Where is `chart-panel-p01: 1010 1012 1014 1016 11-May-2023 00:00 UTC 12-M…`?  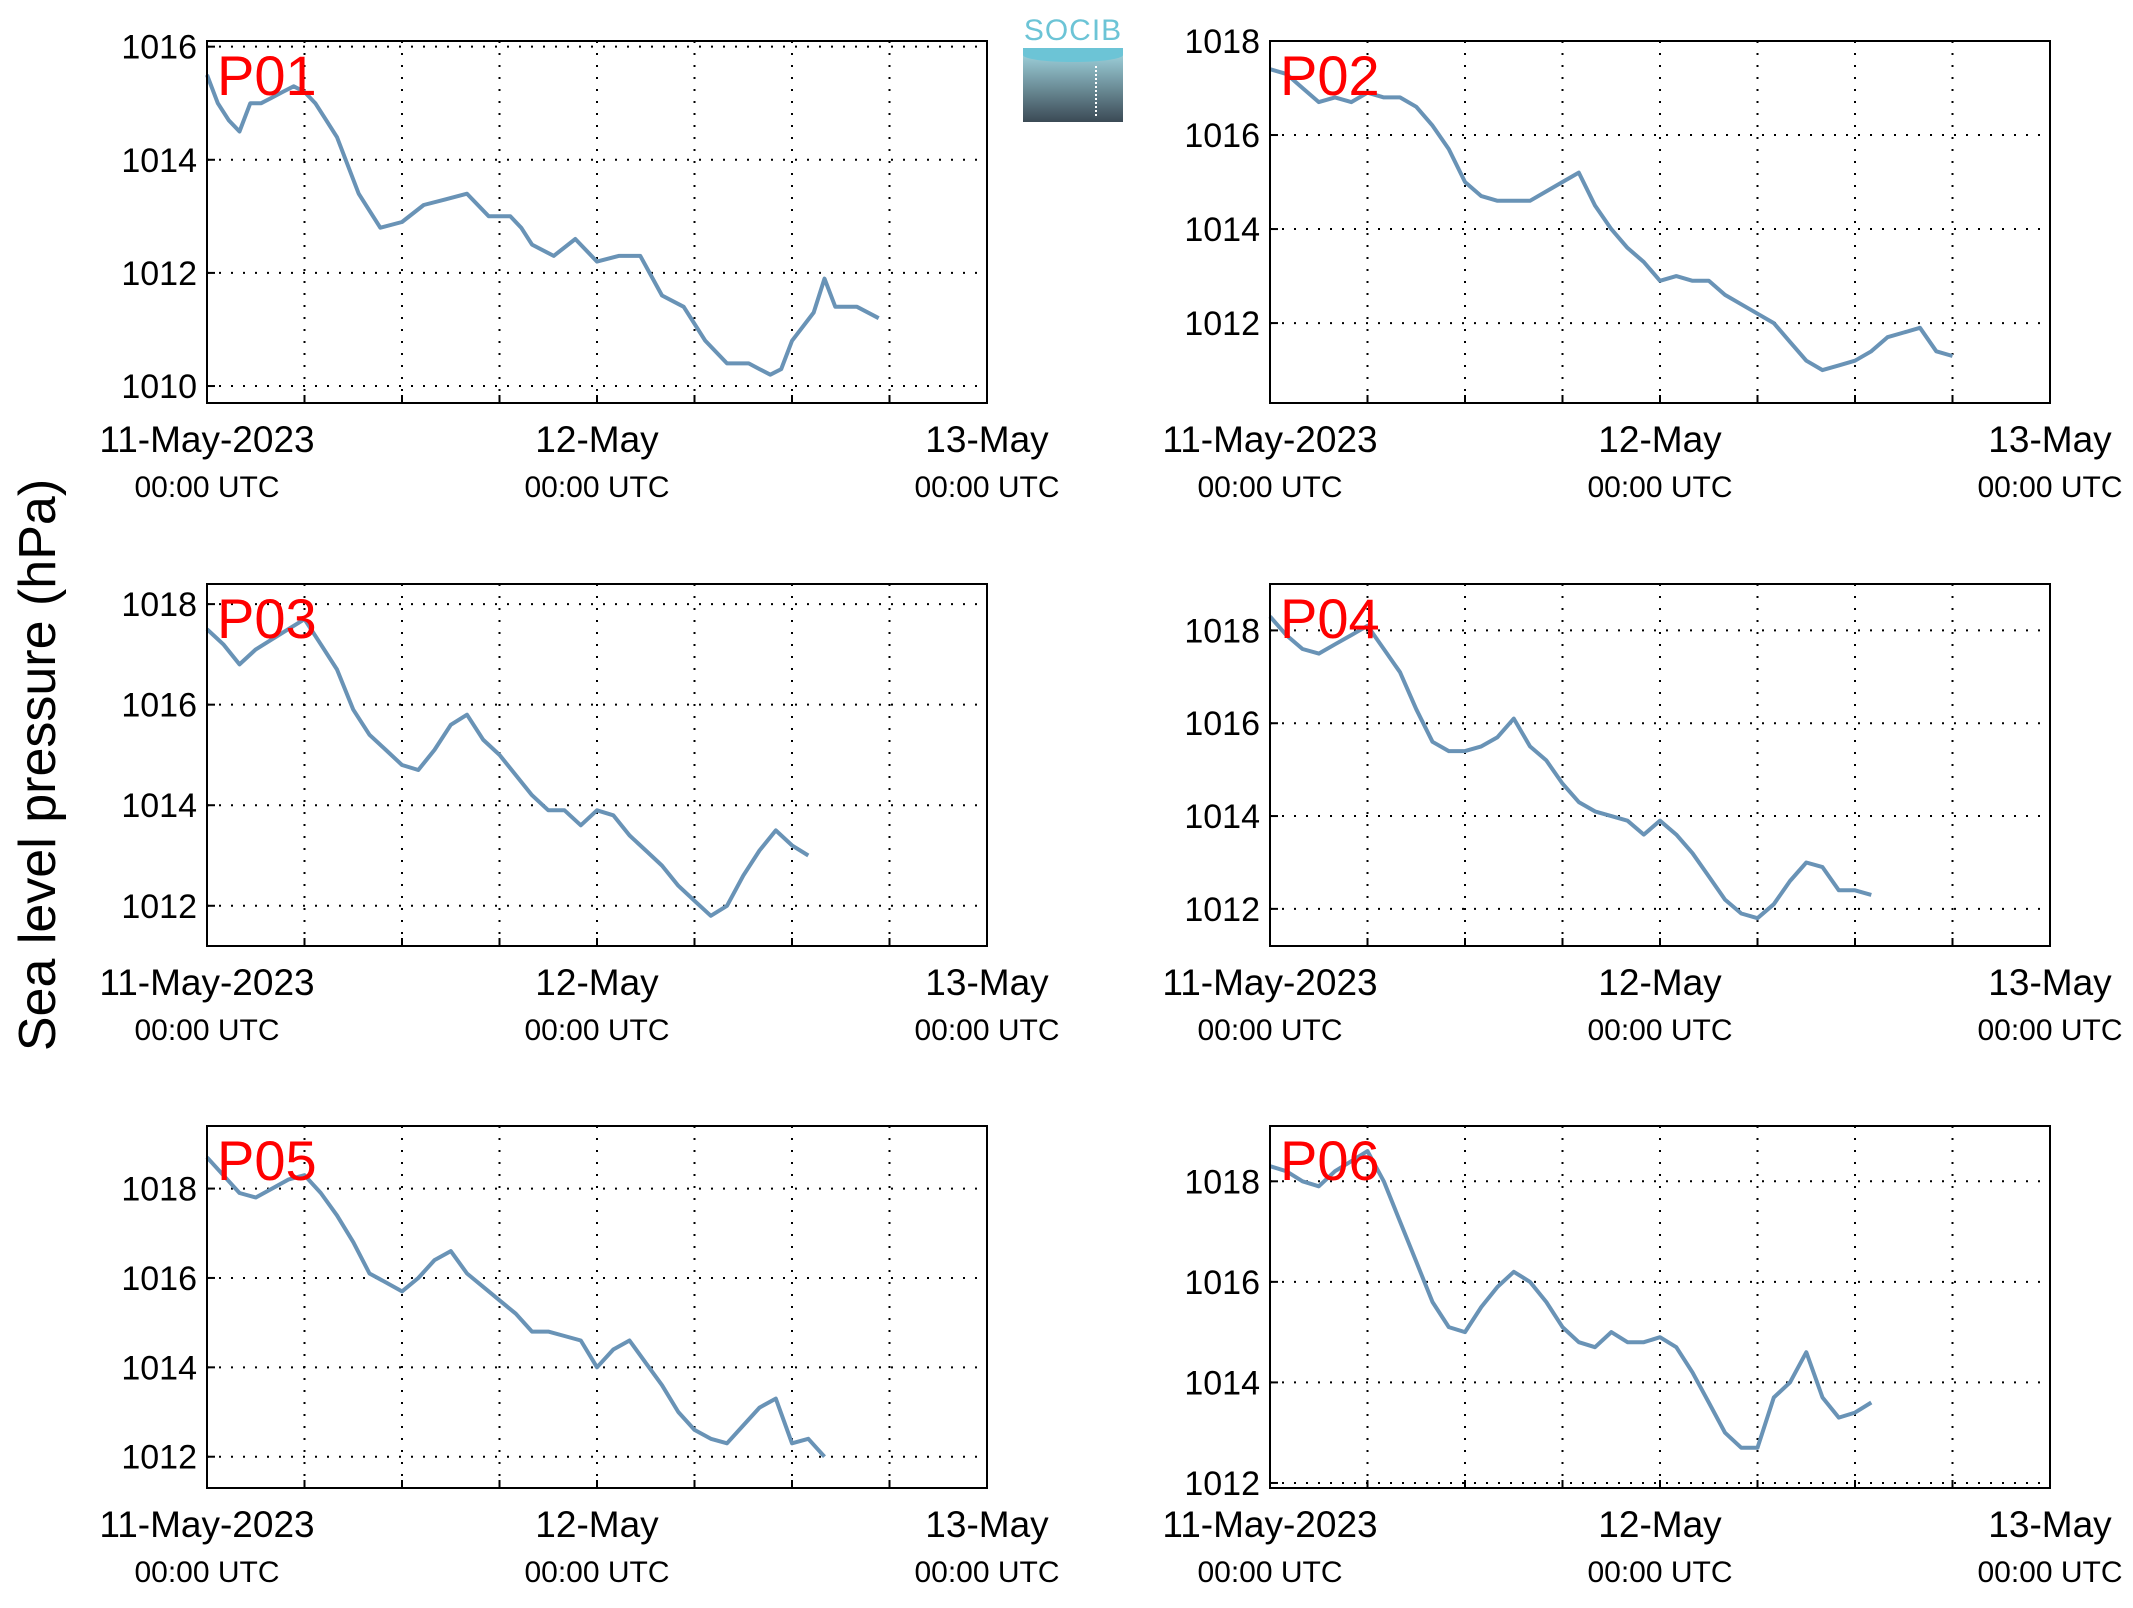
chart-panel-p01: 1010 1012 1014 1016 11-May-2023 00:00 UTC 12-M… is located at coordinates (579, 266).